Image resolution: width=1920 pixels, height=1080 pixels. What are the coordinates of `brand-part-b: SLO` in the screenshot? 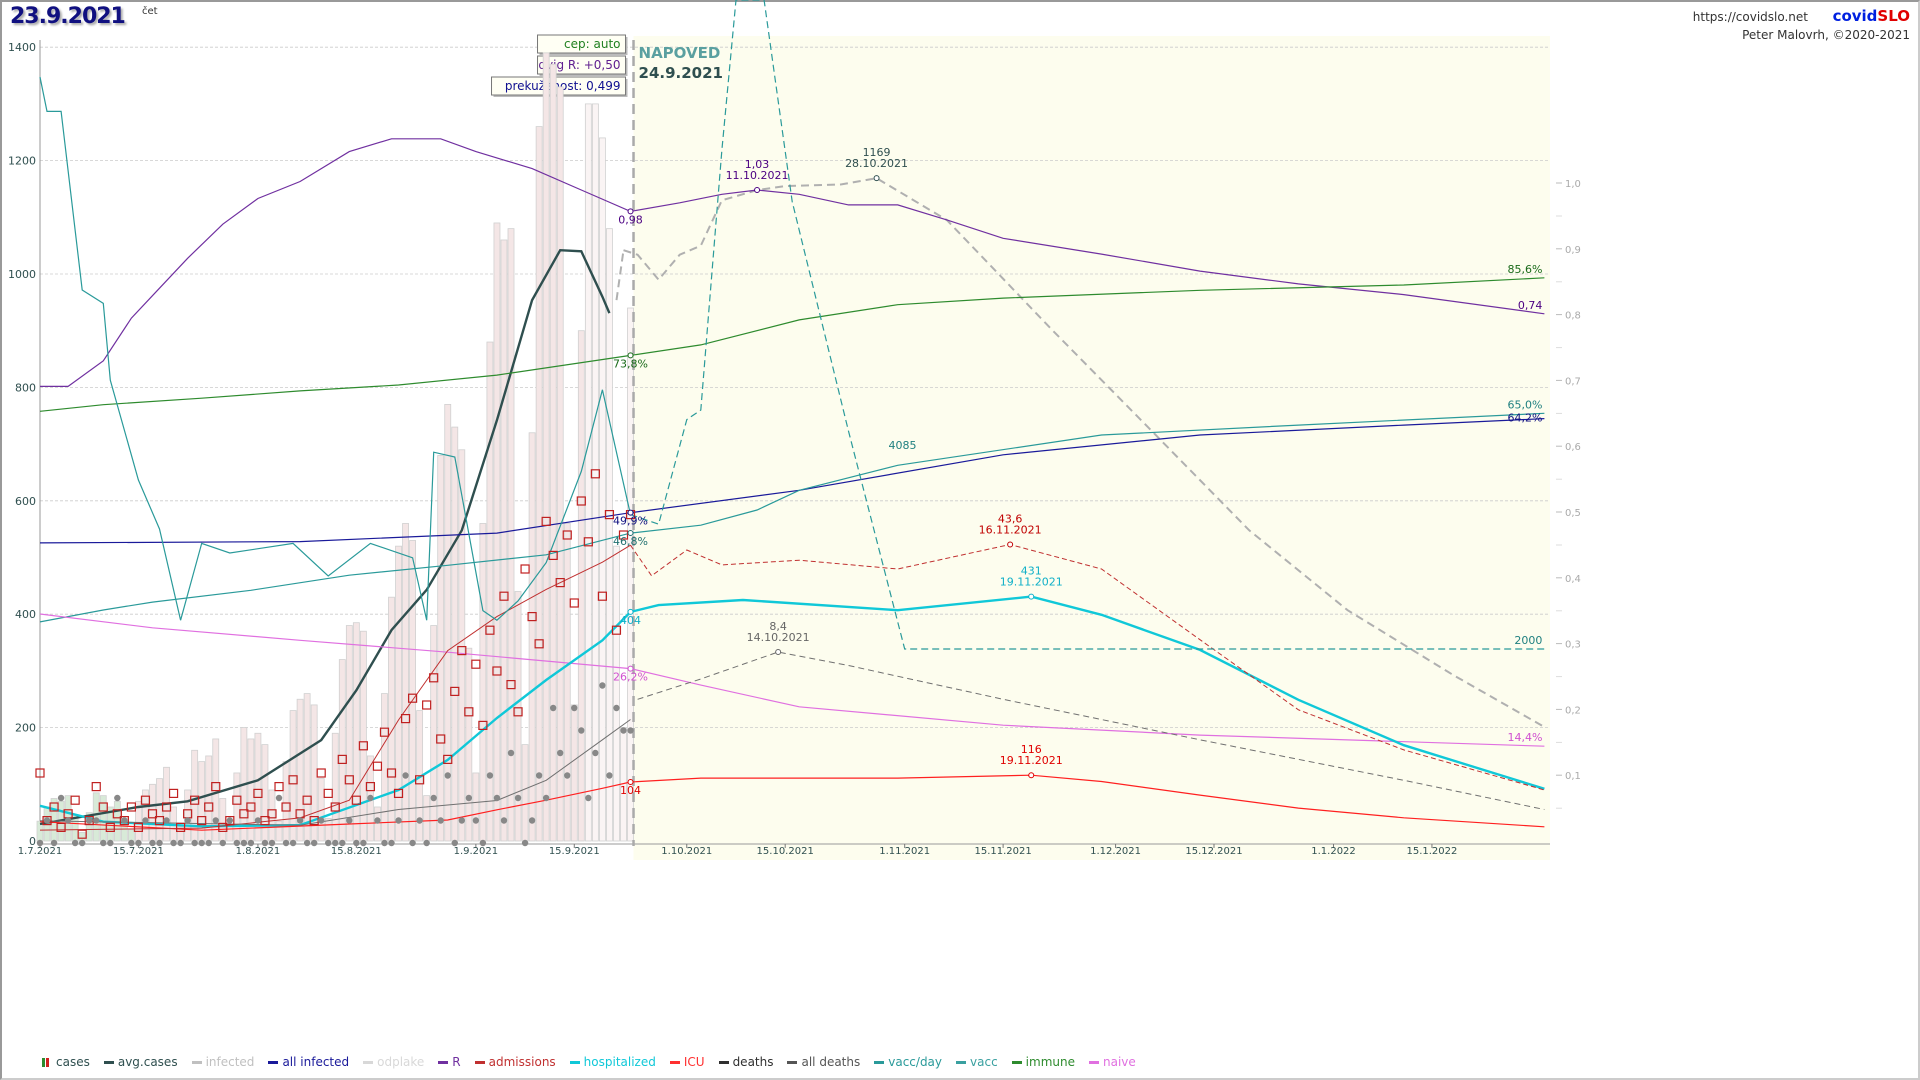 It's located at (1893, 16).